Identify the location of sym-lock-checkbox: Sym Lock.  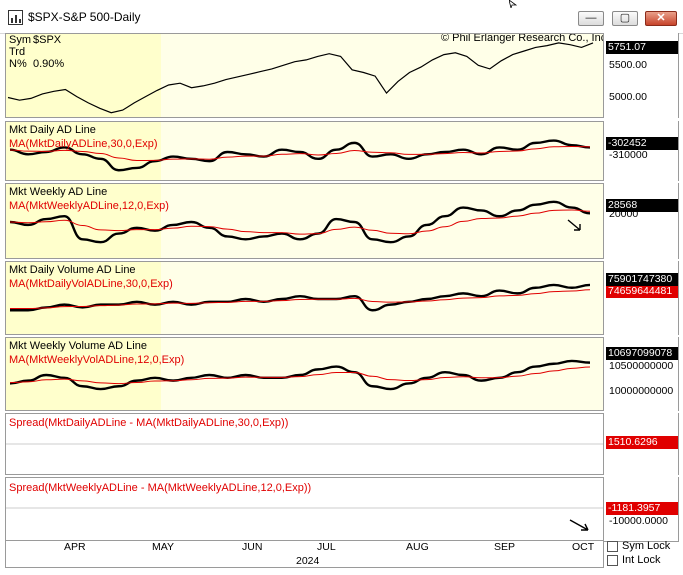
(642, 547).